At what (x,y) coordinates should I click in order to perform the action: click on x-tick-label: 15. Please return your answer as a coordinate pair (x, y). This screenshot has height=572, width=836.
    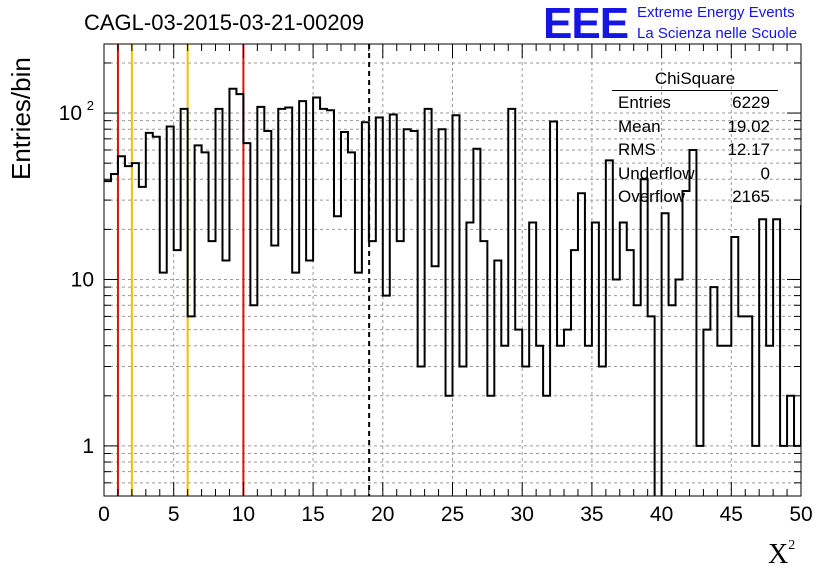
    Looking at the image, I should click on (312, 514).